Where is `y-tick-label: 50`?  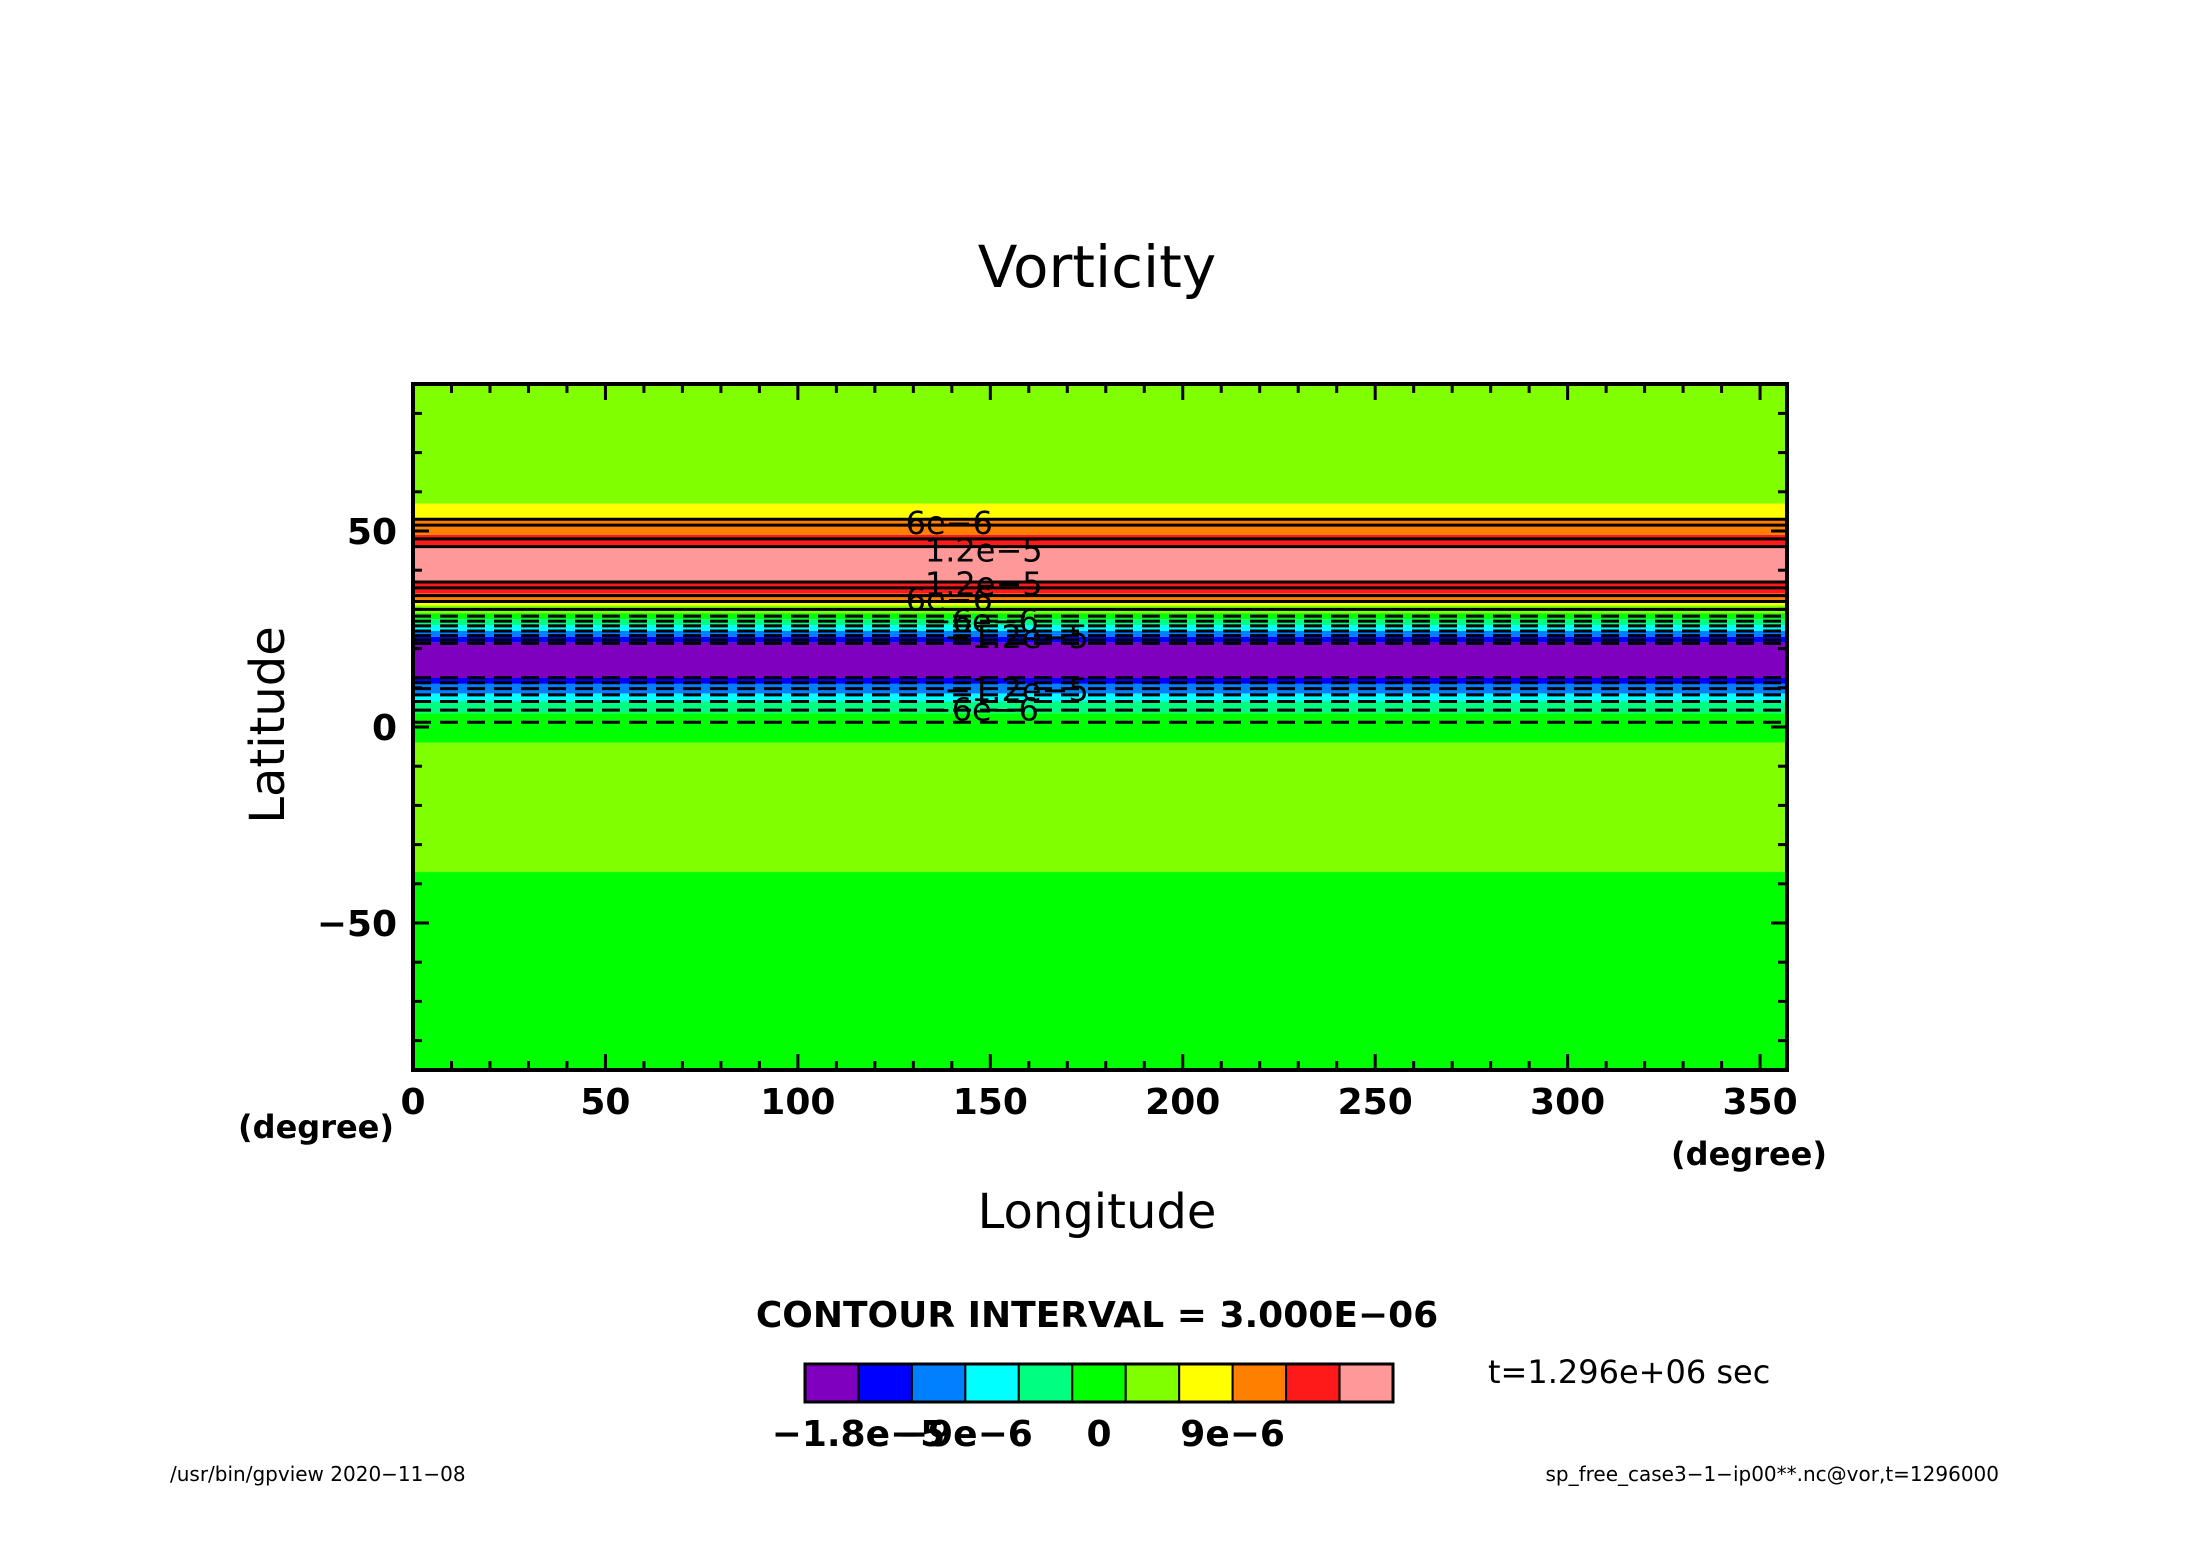 y-tick-label: 50 is located at coordinates (372, 532).